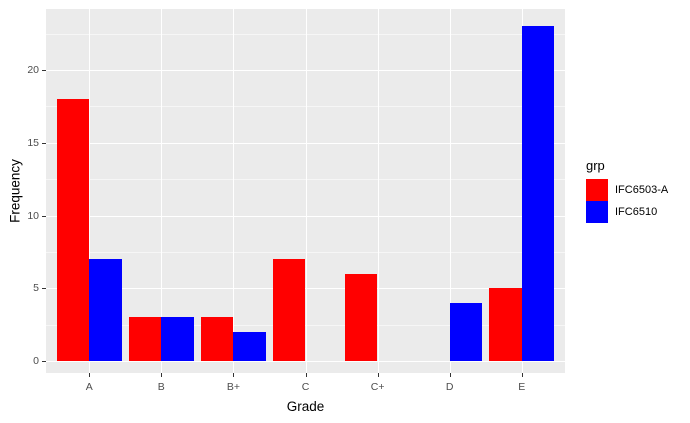 This screenshot has width=690, height=423. I want to click on x-tick-label: B, so click(161, 387).